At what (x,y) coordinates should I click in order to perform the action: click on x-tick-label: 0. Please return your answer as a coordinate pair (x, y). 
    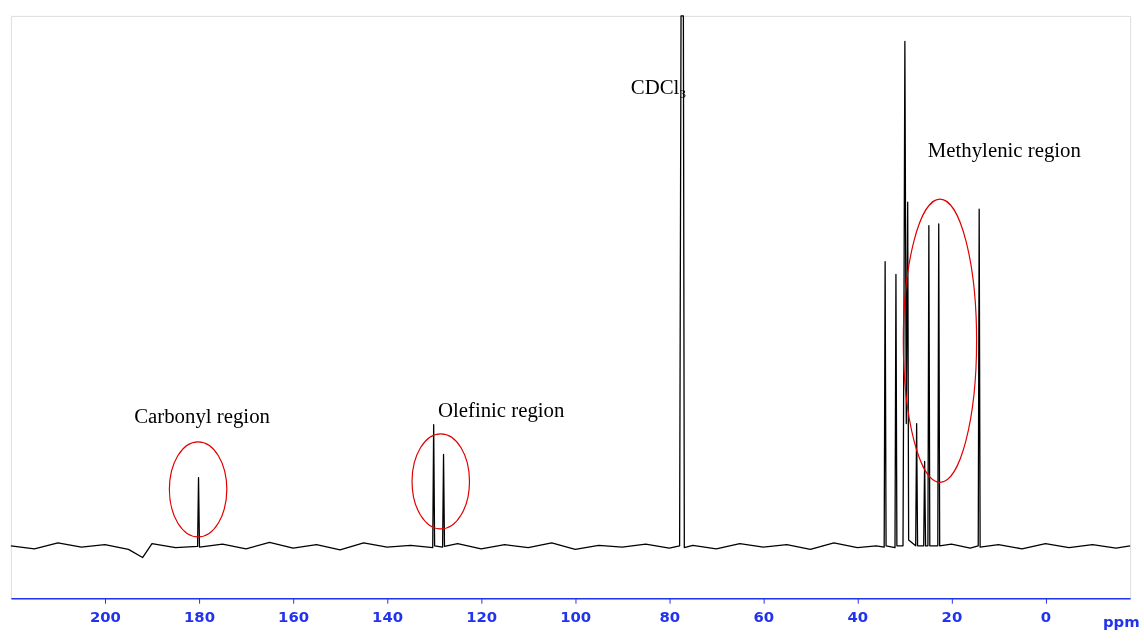
    Looking at the image, I should click on (1046, 616).